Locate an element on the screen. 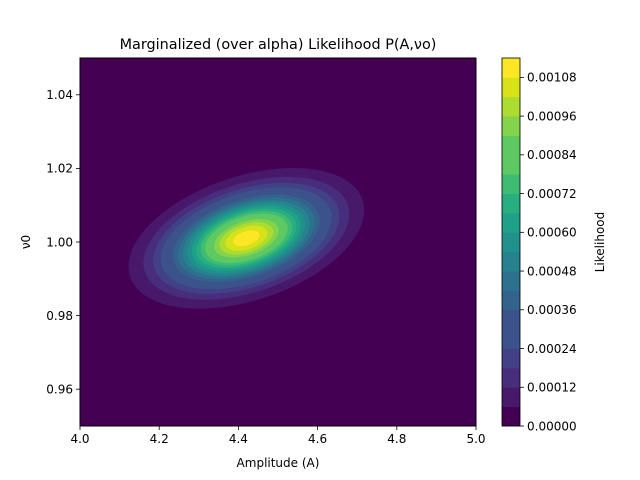 This screenshot has height=480, width=640. y-tick-label: 0.98 is located at coordinates (59, 316).